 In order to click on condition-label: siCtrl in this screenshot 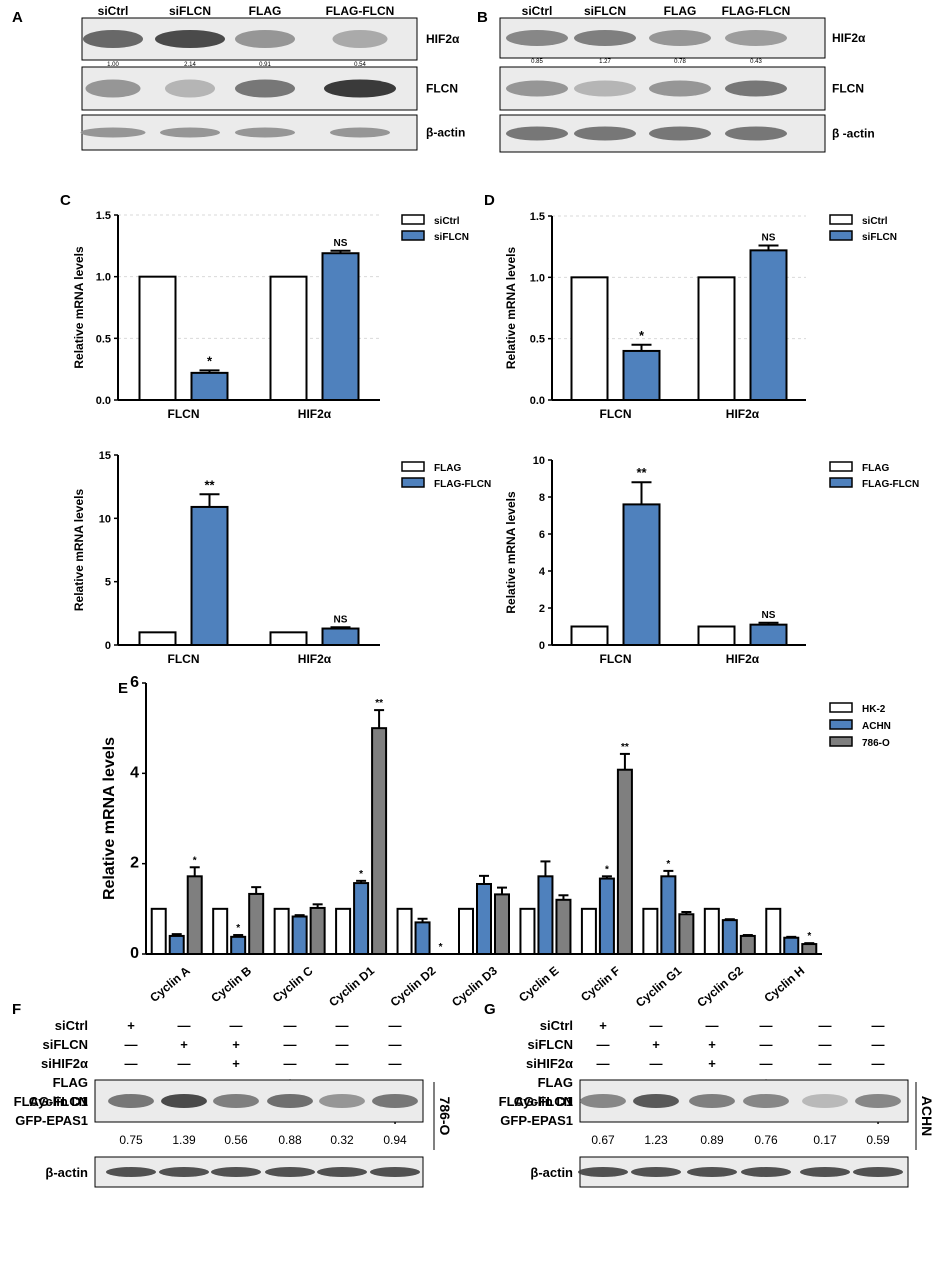, I will do `click(556, 1025)`.